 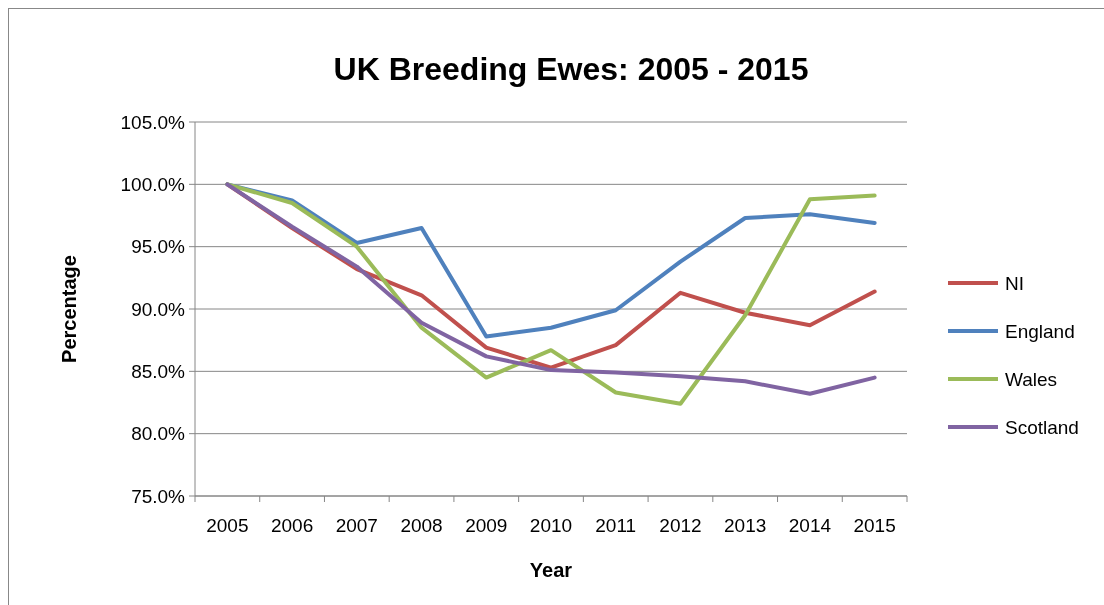 What do you see at coordinates (1031, 379) in the screenshot?
I see `legend-label: Wales` at bounding box center [1031, 379].